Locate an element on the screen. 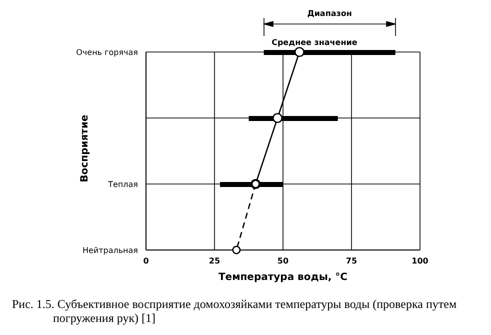 The height and width of the screenshot is (335, 491). text: Среднее значение is located at coordinates (314, 42).